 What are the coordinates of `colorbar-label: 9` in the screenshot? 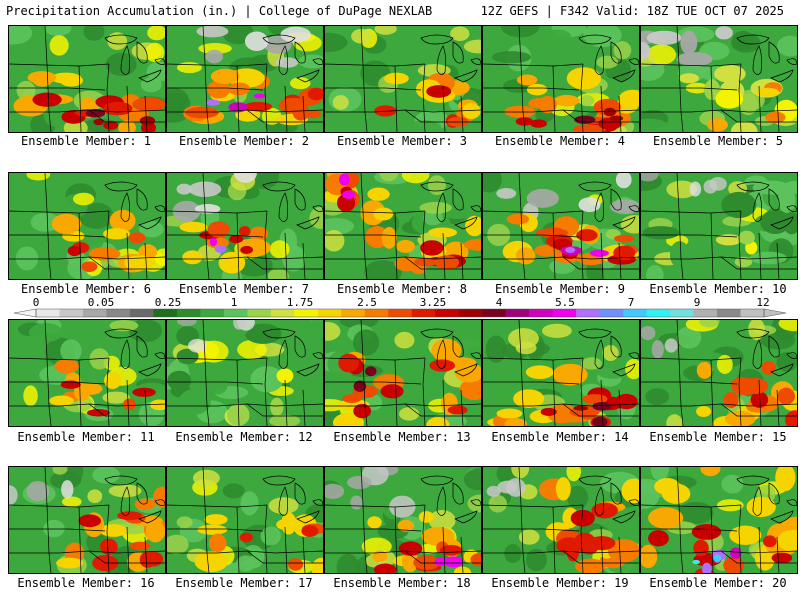 It's located at (697, 302).